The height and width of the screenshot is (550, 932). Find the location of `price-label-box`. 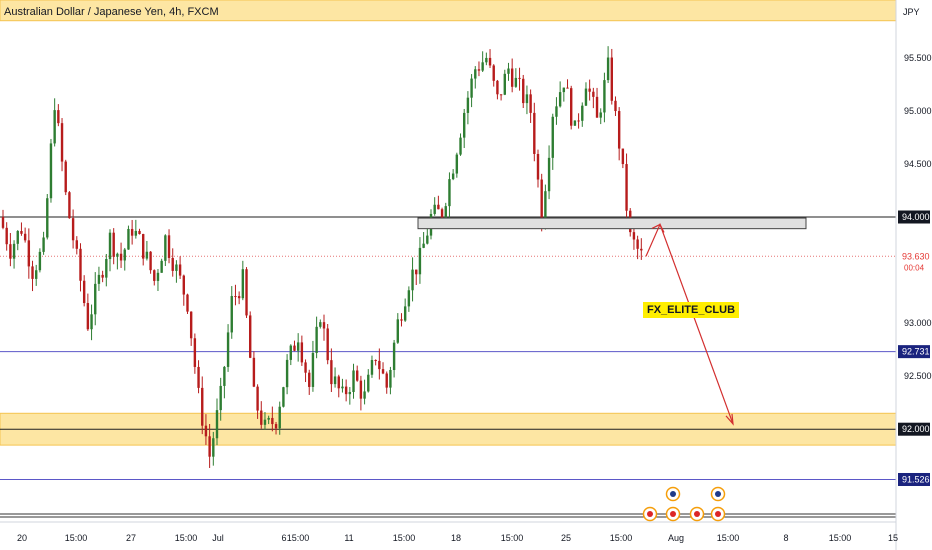

price-label-box is located at coordinates (914, 352).